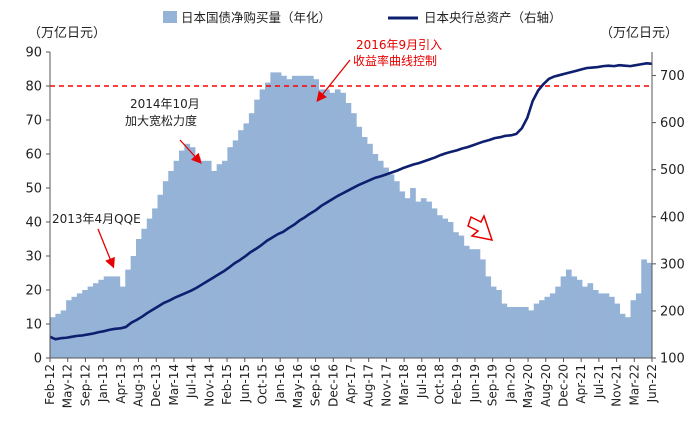  I want to click on x-tick-label: May-16, so click(298, 386).